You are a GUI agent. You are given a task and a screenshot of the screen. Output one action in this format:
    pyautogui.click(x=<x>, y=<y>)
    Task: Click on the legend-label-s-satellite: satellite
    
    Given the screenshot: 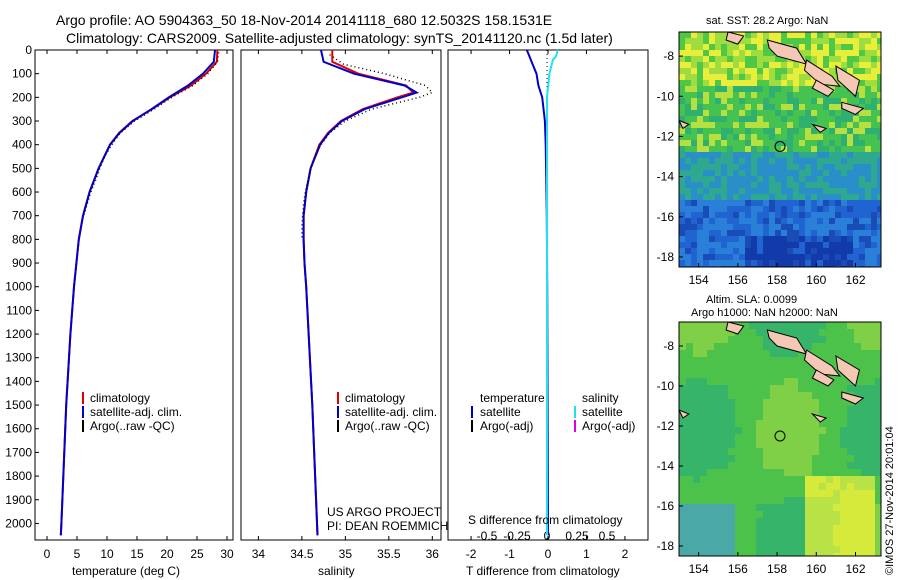 What is the action you would take?
    pyautogui.click(x=602, y=412)
    